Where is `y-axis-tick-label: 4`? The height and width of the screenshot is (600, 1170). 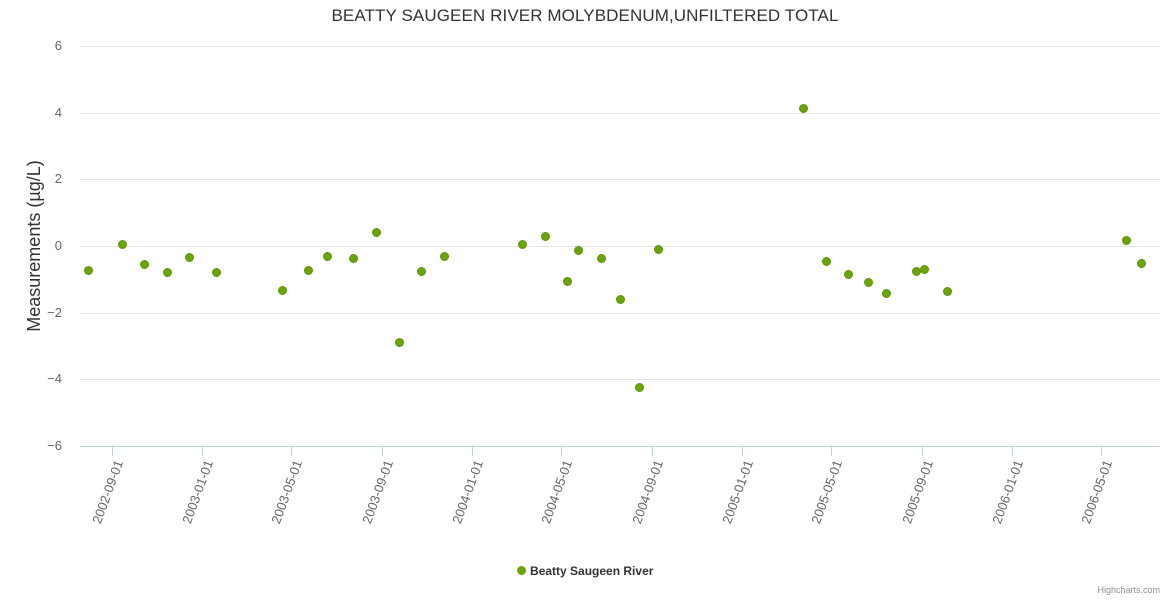 y-axis-tick-label: 4 is located at coordinates (58, 112).